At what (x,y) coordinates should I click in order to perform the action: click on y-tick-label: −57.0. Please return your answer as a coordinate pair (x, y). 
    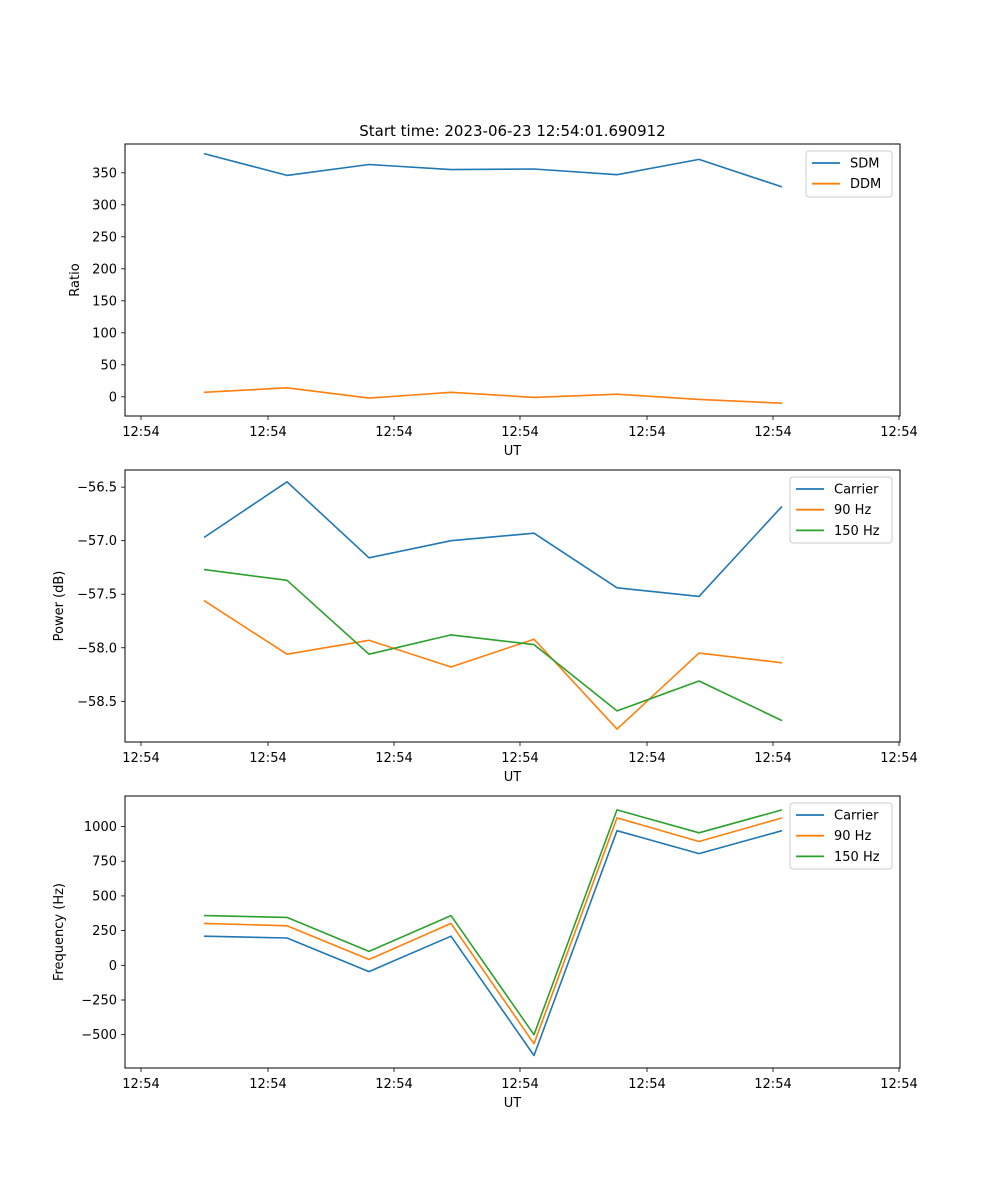
    Looking at the image, I should click on (97, 541).